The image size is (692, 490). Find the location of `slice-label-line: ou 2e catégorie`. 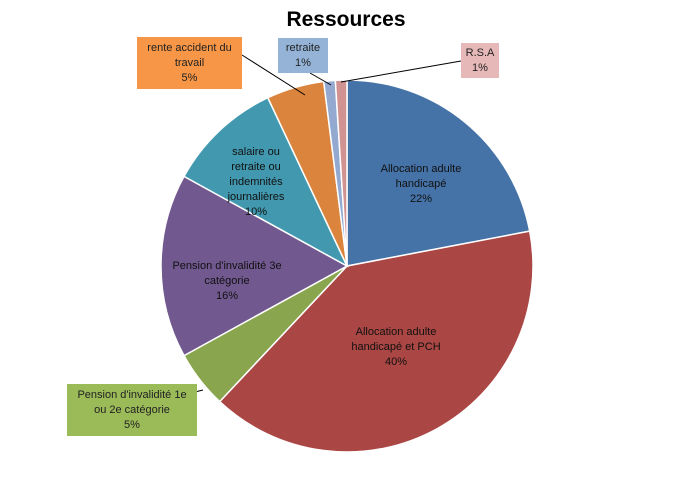

slice-label-line: ou 2e catégorie is located at coordinates (132, 409).